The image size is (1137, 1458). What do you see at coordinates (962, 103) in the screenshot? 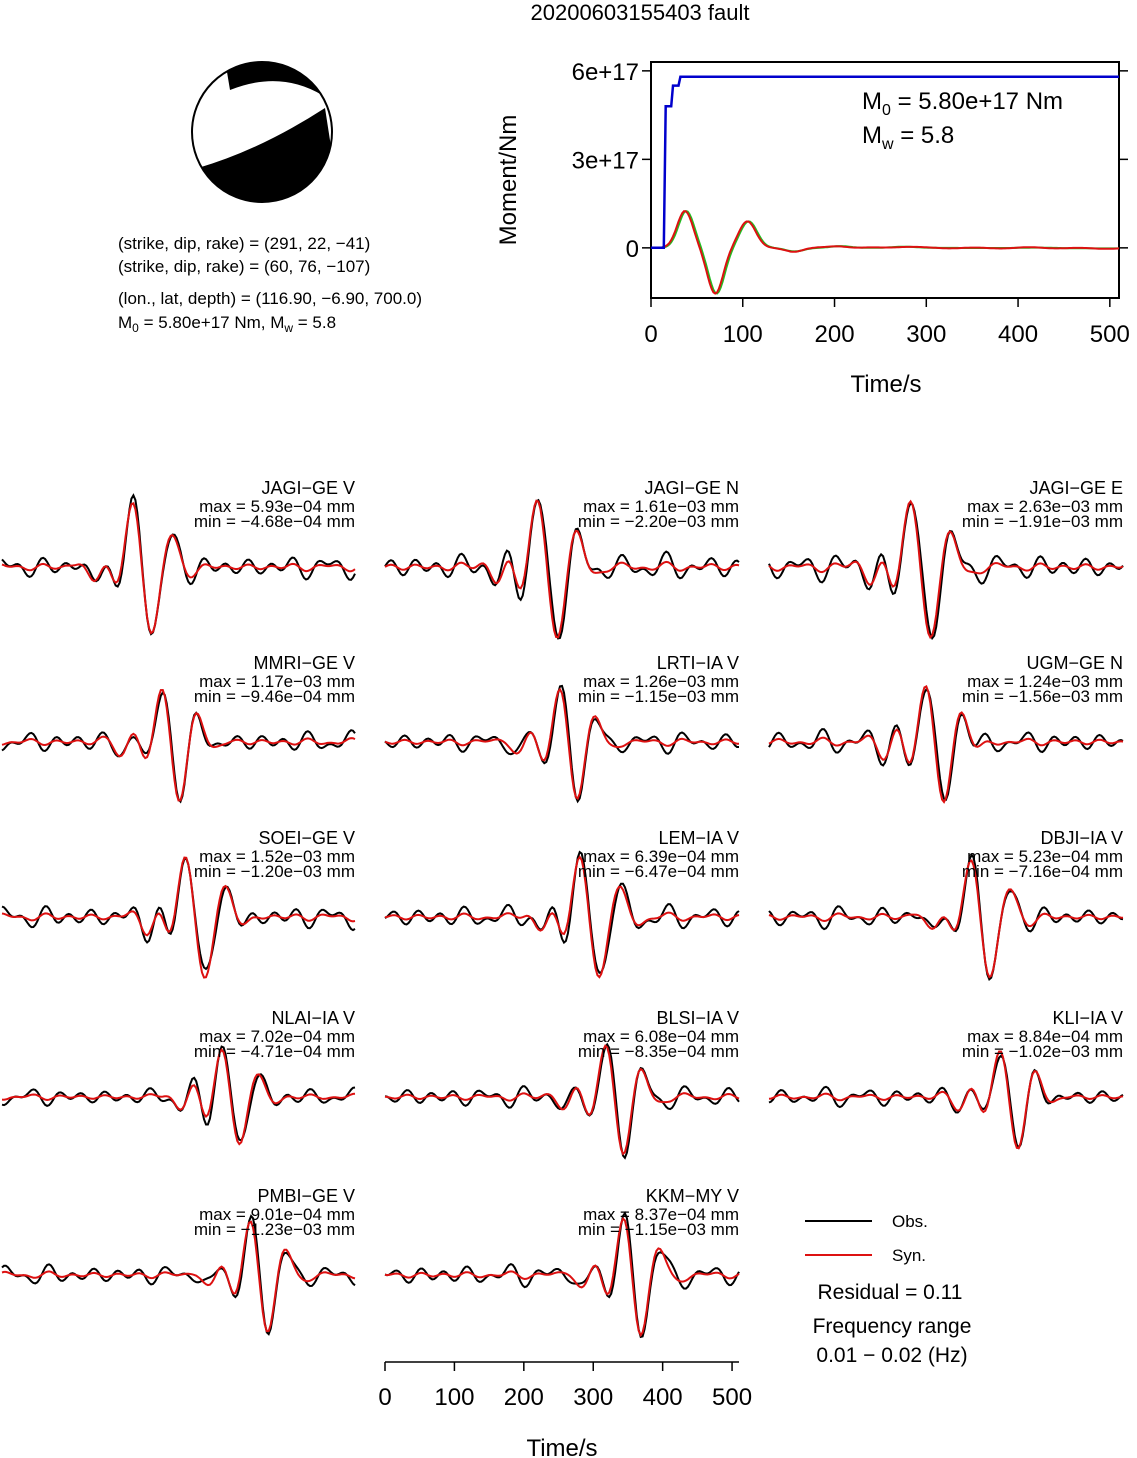
I see `moment-annotation-m0: M0 = 5.80e+17 Nm` at bounding box center [962, 103].